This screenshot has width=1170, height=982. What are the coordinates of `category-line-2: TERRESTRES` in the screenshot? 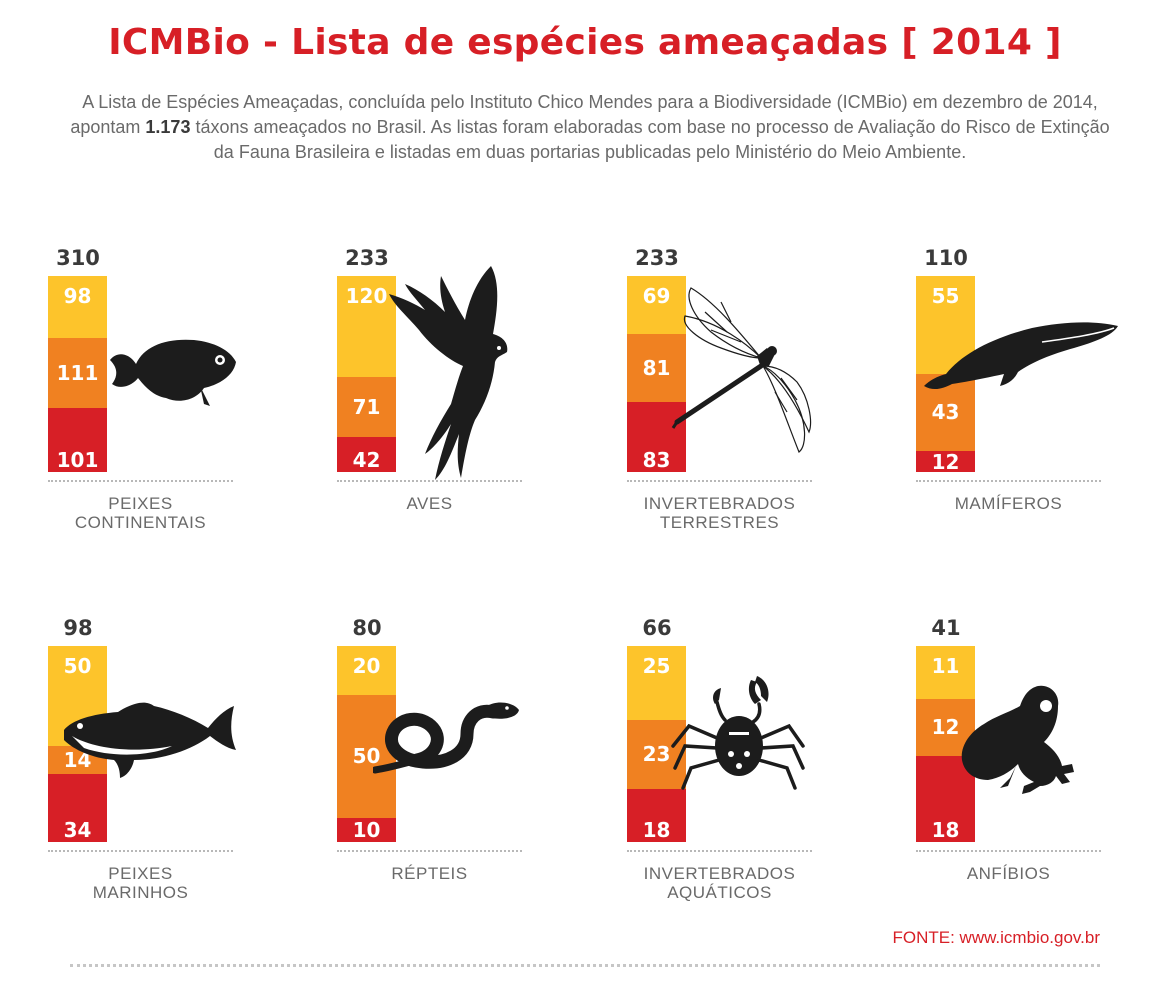 It's located at (719, 522).